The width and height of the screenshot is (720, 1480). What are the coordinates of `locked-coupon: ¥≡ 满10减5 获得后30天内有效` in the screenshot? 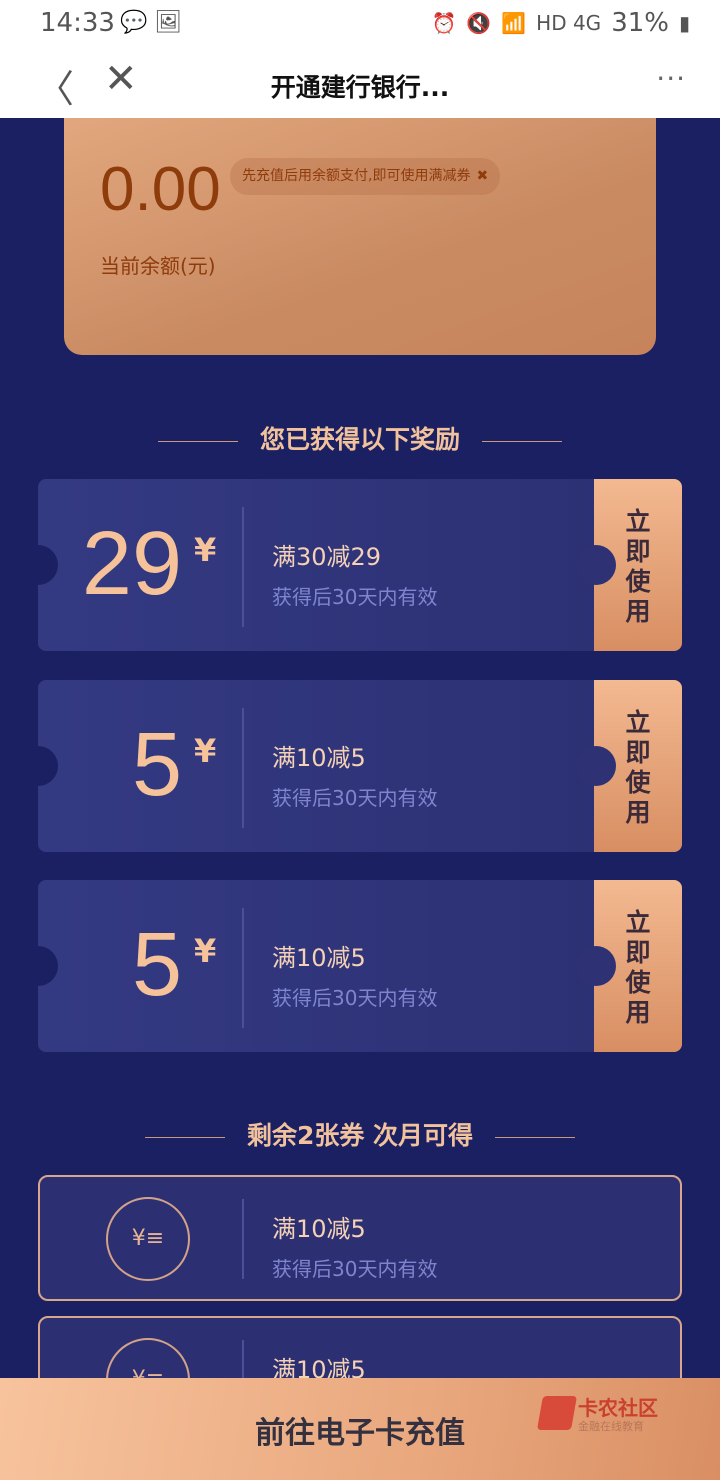 It's located at (360, 1238).